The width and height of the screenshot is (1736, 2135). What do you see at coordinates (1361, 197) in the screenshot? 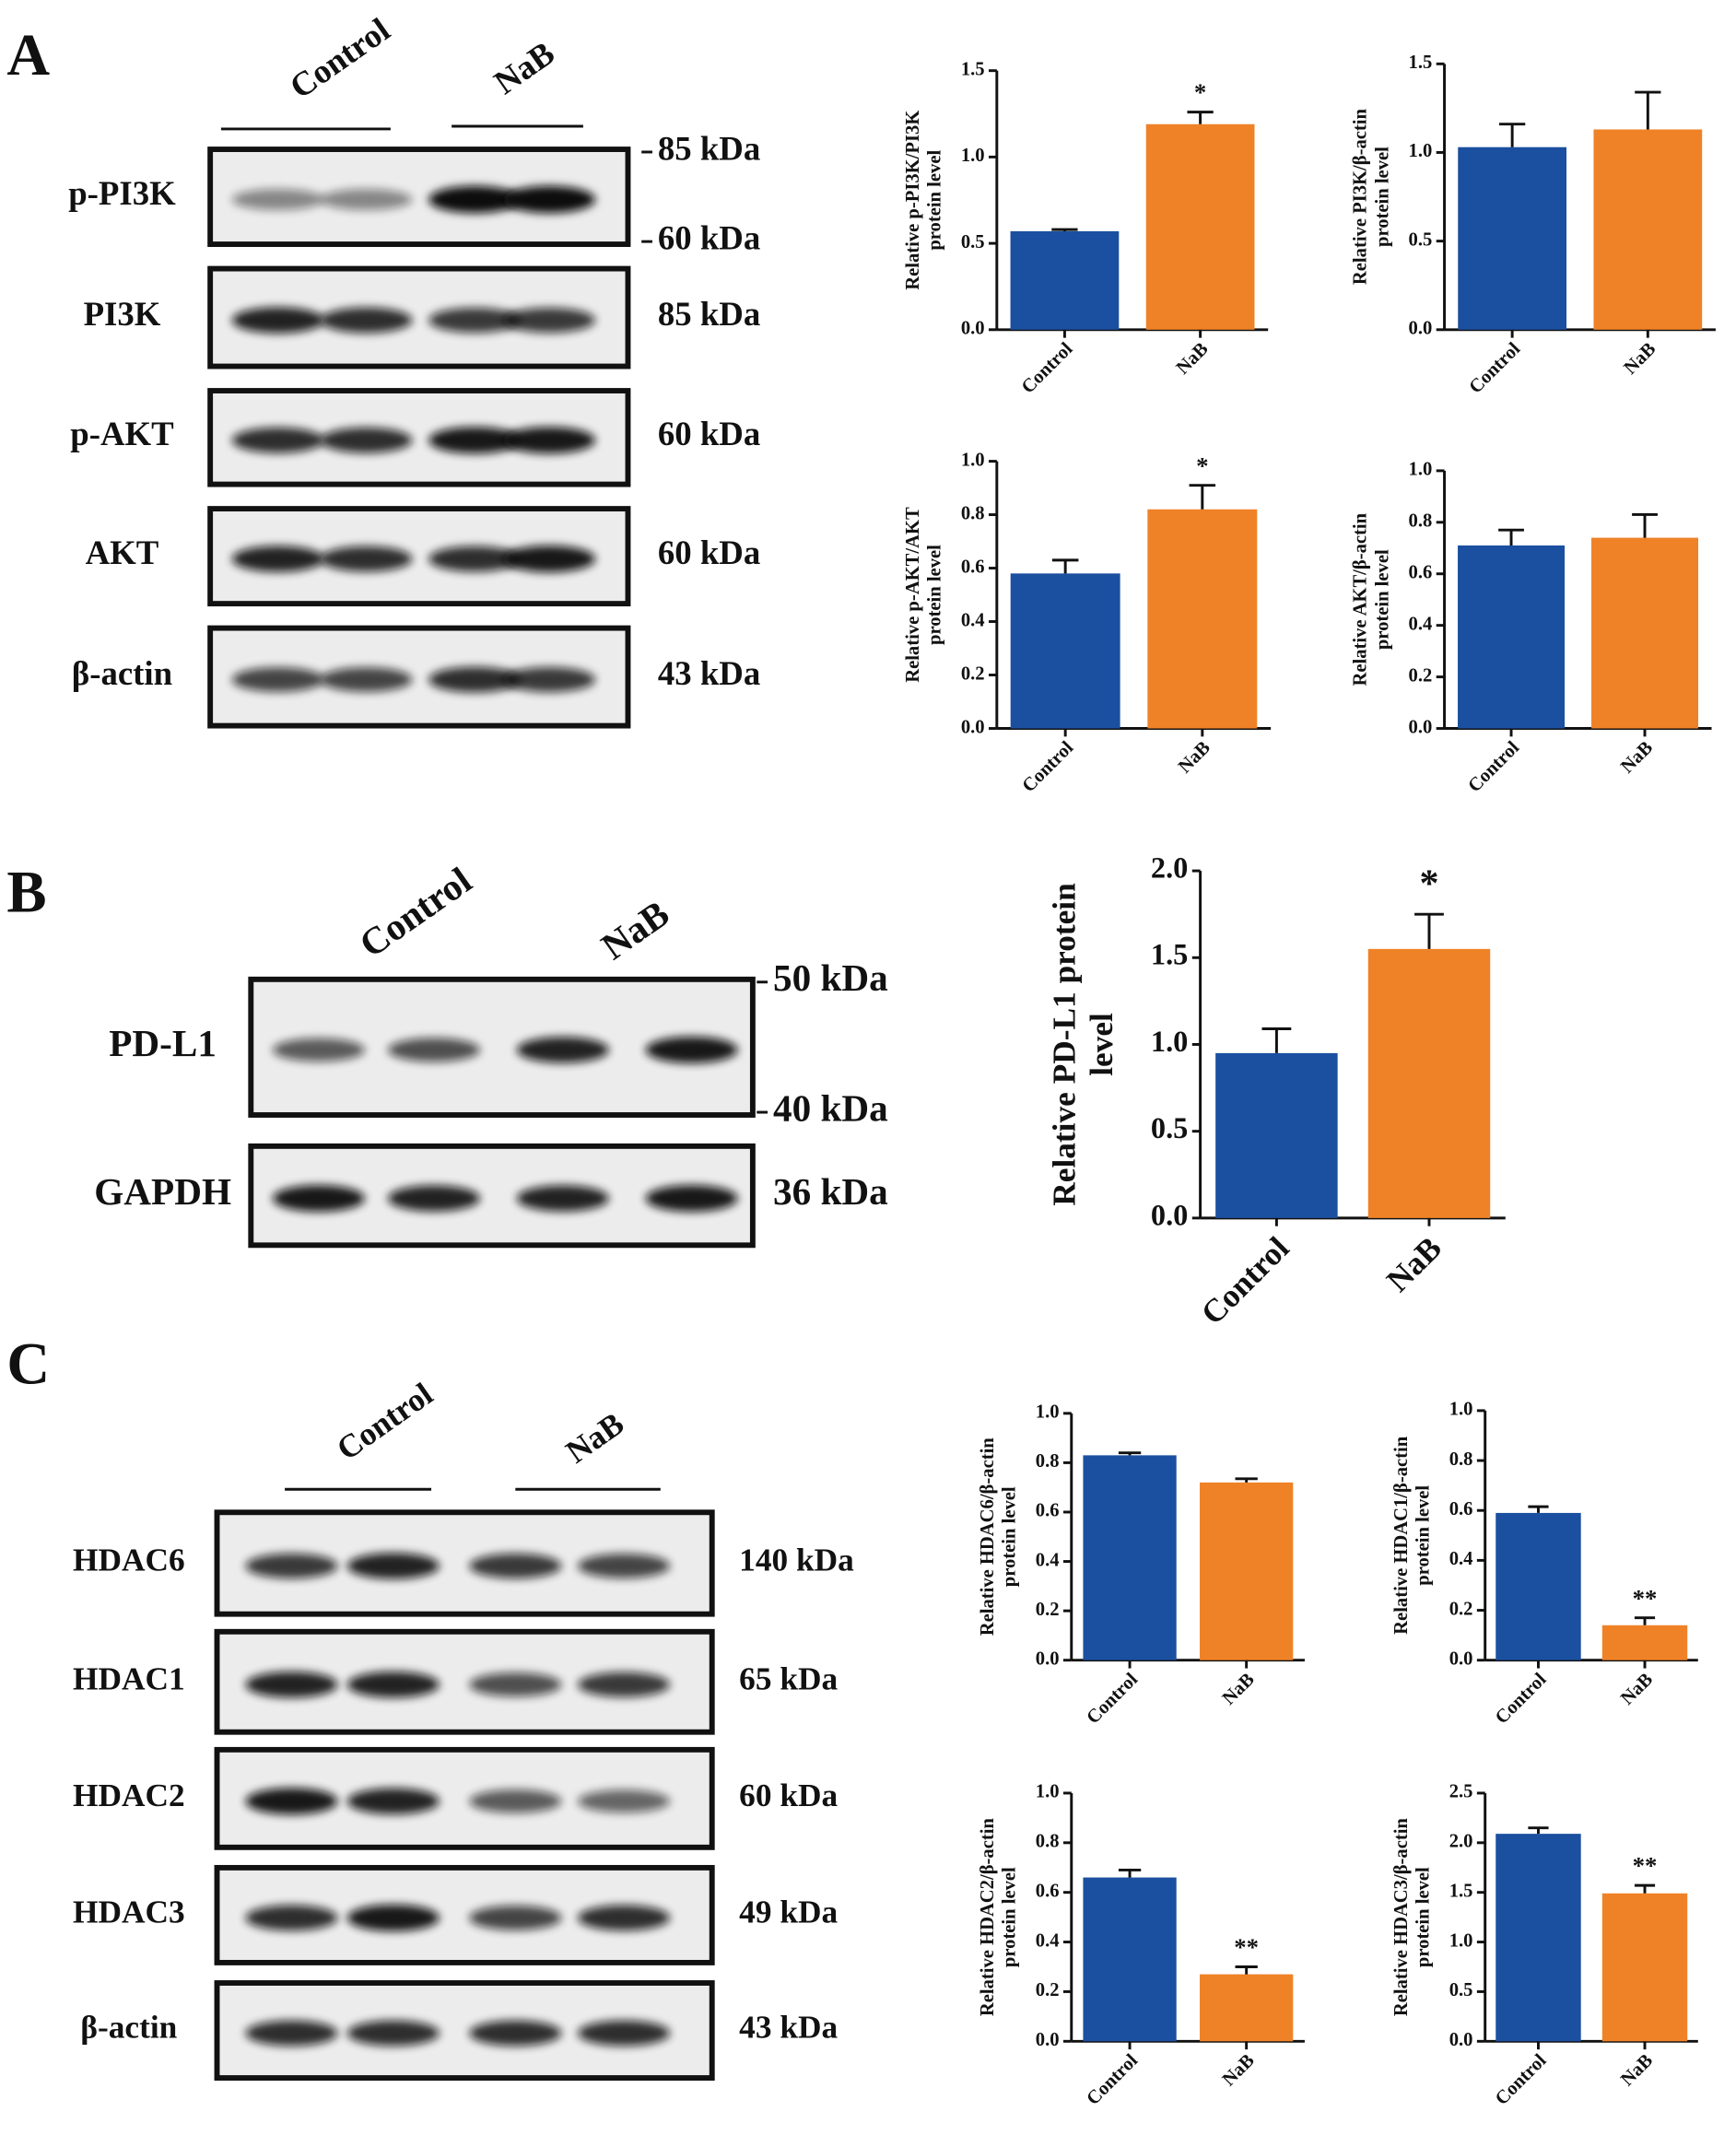
I see `y-axis-label: Relative PI3K/β-actin` at bounding box center [1361, 197].